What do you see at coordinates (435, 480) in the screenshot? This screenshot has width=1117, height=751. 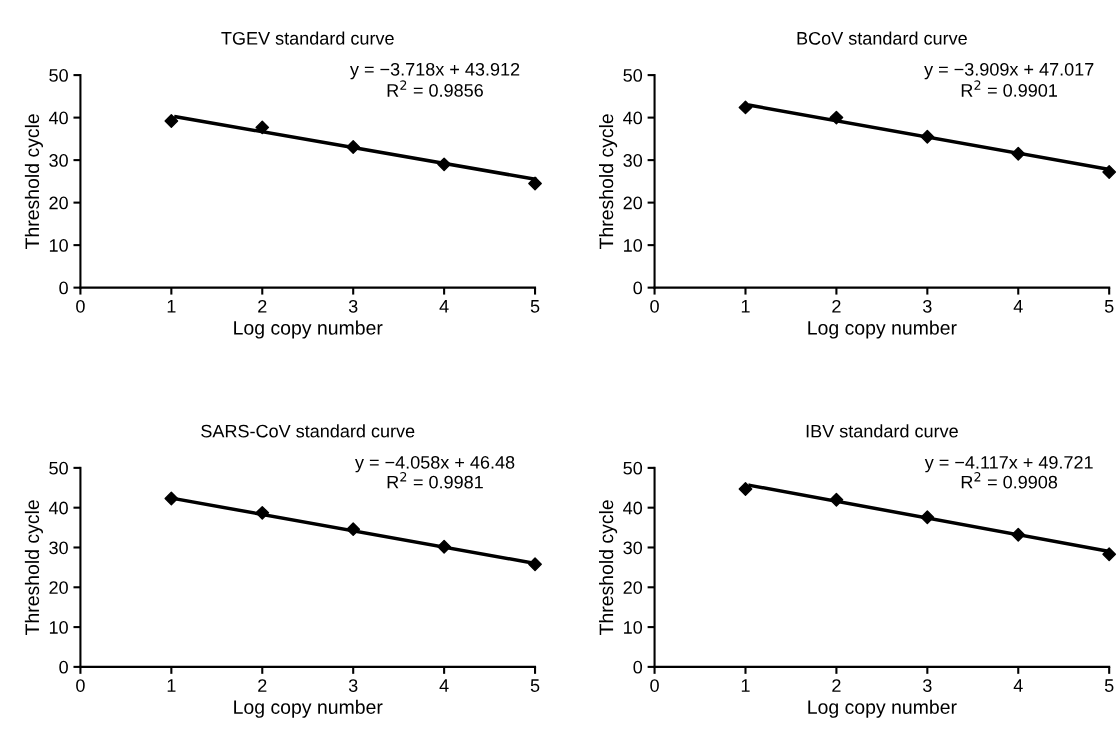 I see `annotation: R$^{2}$ = 0.9981` at bounding box center [435, 480].